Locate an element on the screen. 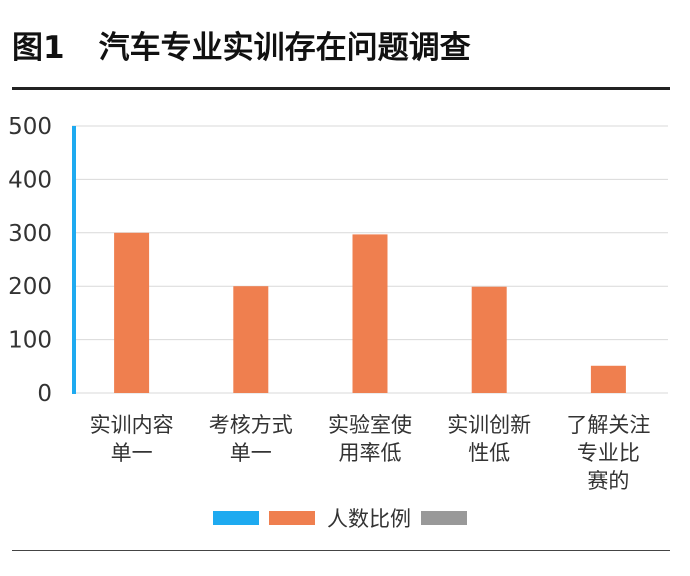  y-tick-label: 200 is located at coordinates (30, 287).